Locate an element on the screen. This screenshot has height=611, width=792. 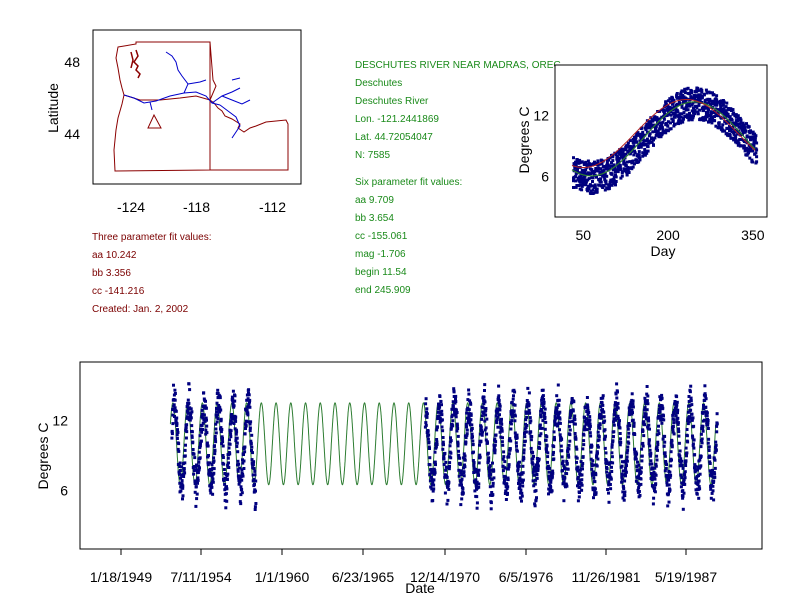
river-network is located at coordinates (187, 95).